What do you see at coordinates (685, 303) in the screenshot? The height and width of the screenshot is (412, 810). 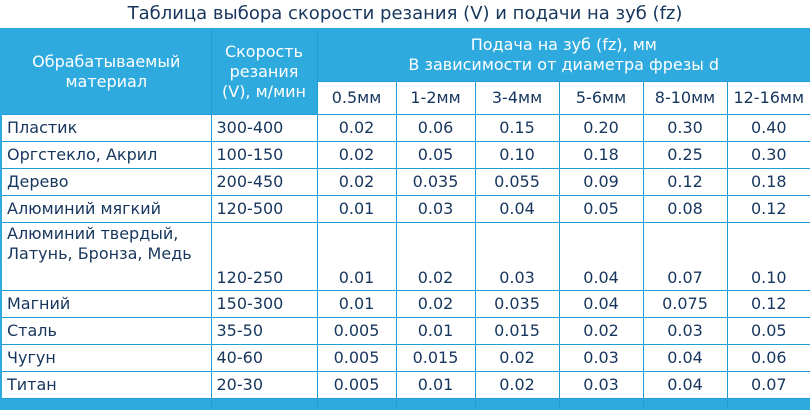 I see `cell-fz: 0.075` at bounding box center [685, 303].